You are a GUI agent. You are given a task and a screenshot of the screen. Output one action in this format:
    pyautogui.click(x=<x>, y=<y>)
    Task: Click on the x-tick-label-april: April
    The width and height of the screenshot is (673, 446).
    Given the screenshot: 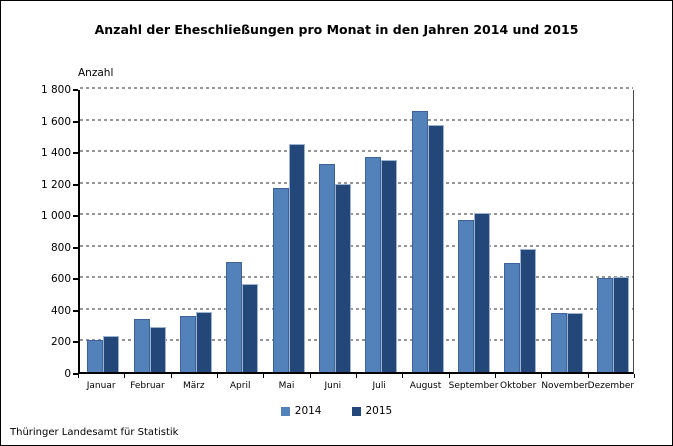 What is the action you would take?
    pyautogui.click(x=240, y=386)
    